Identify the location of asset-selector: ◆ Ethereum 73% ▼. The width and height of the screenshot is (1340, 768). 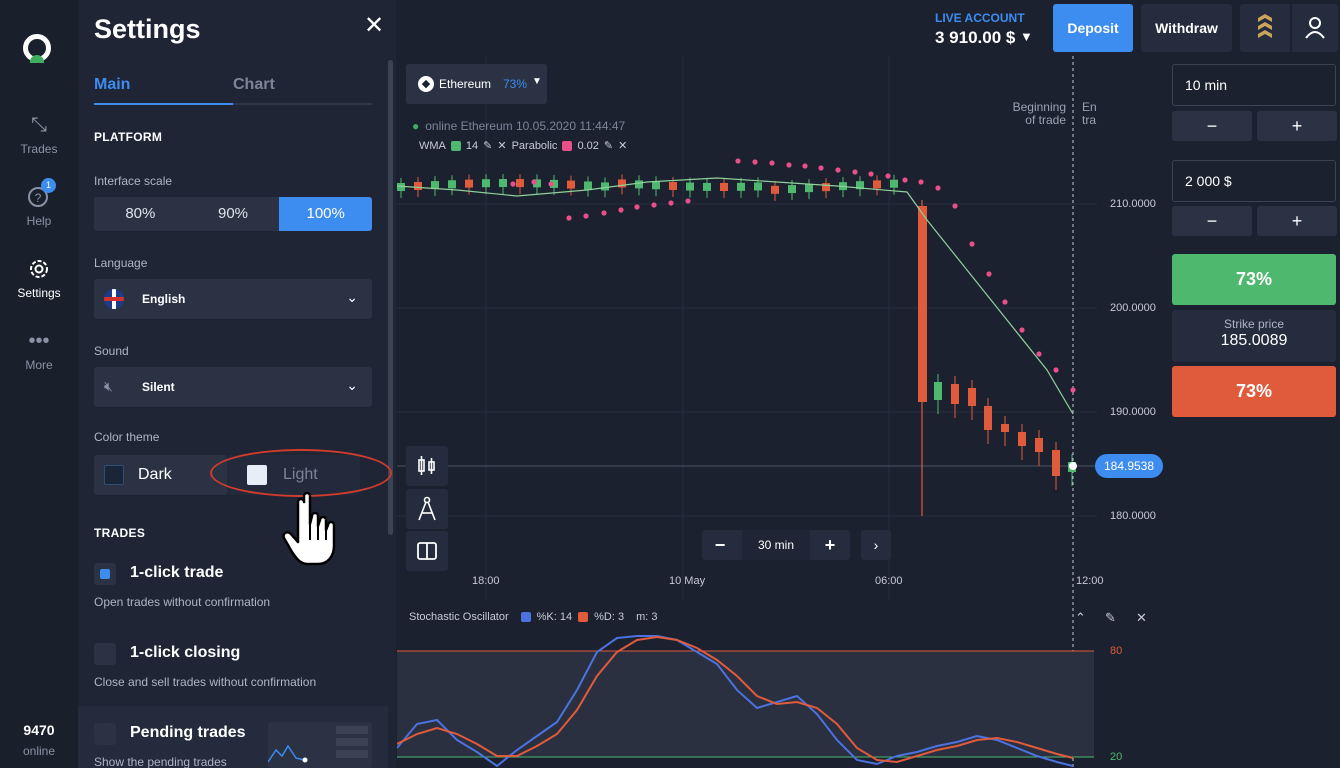
(476, 84).